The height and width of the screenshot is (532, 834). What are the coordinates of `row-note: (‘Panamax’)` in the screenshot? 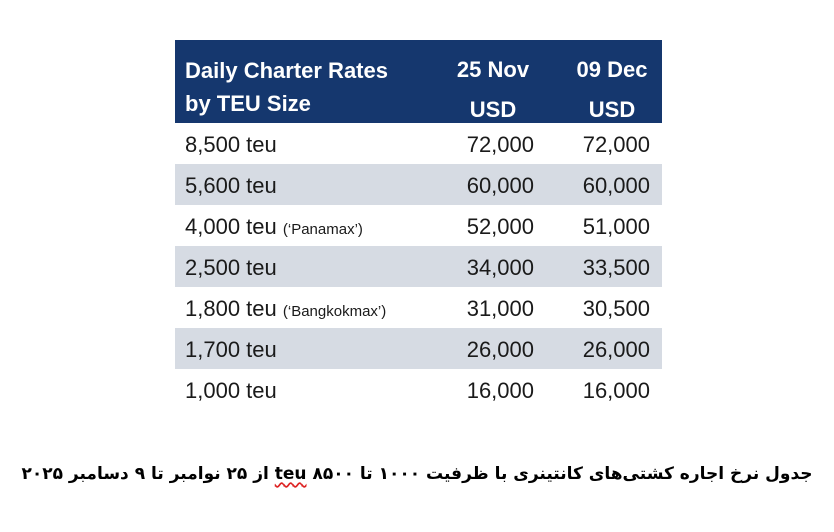 It's located at (322, 229).